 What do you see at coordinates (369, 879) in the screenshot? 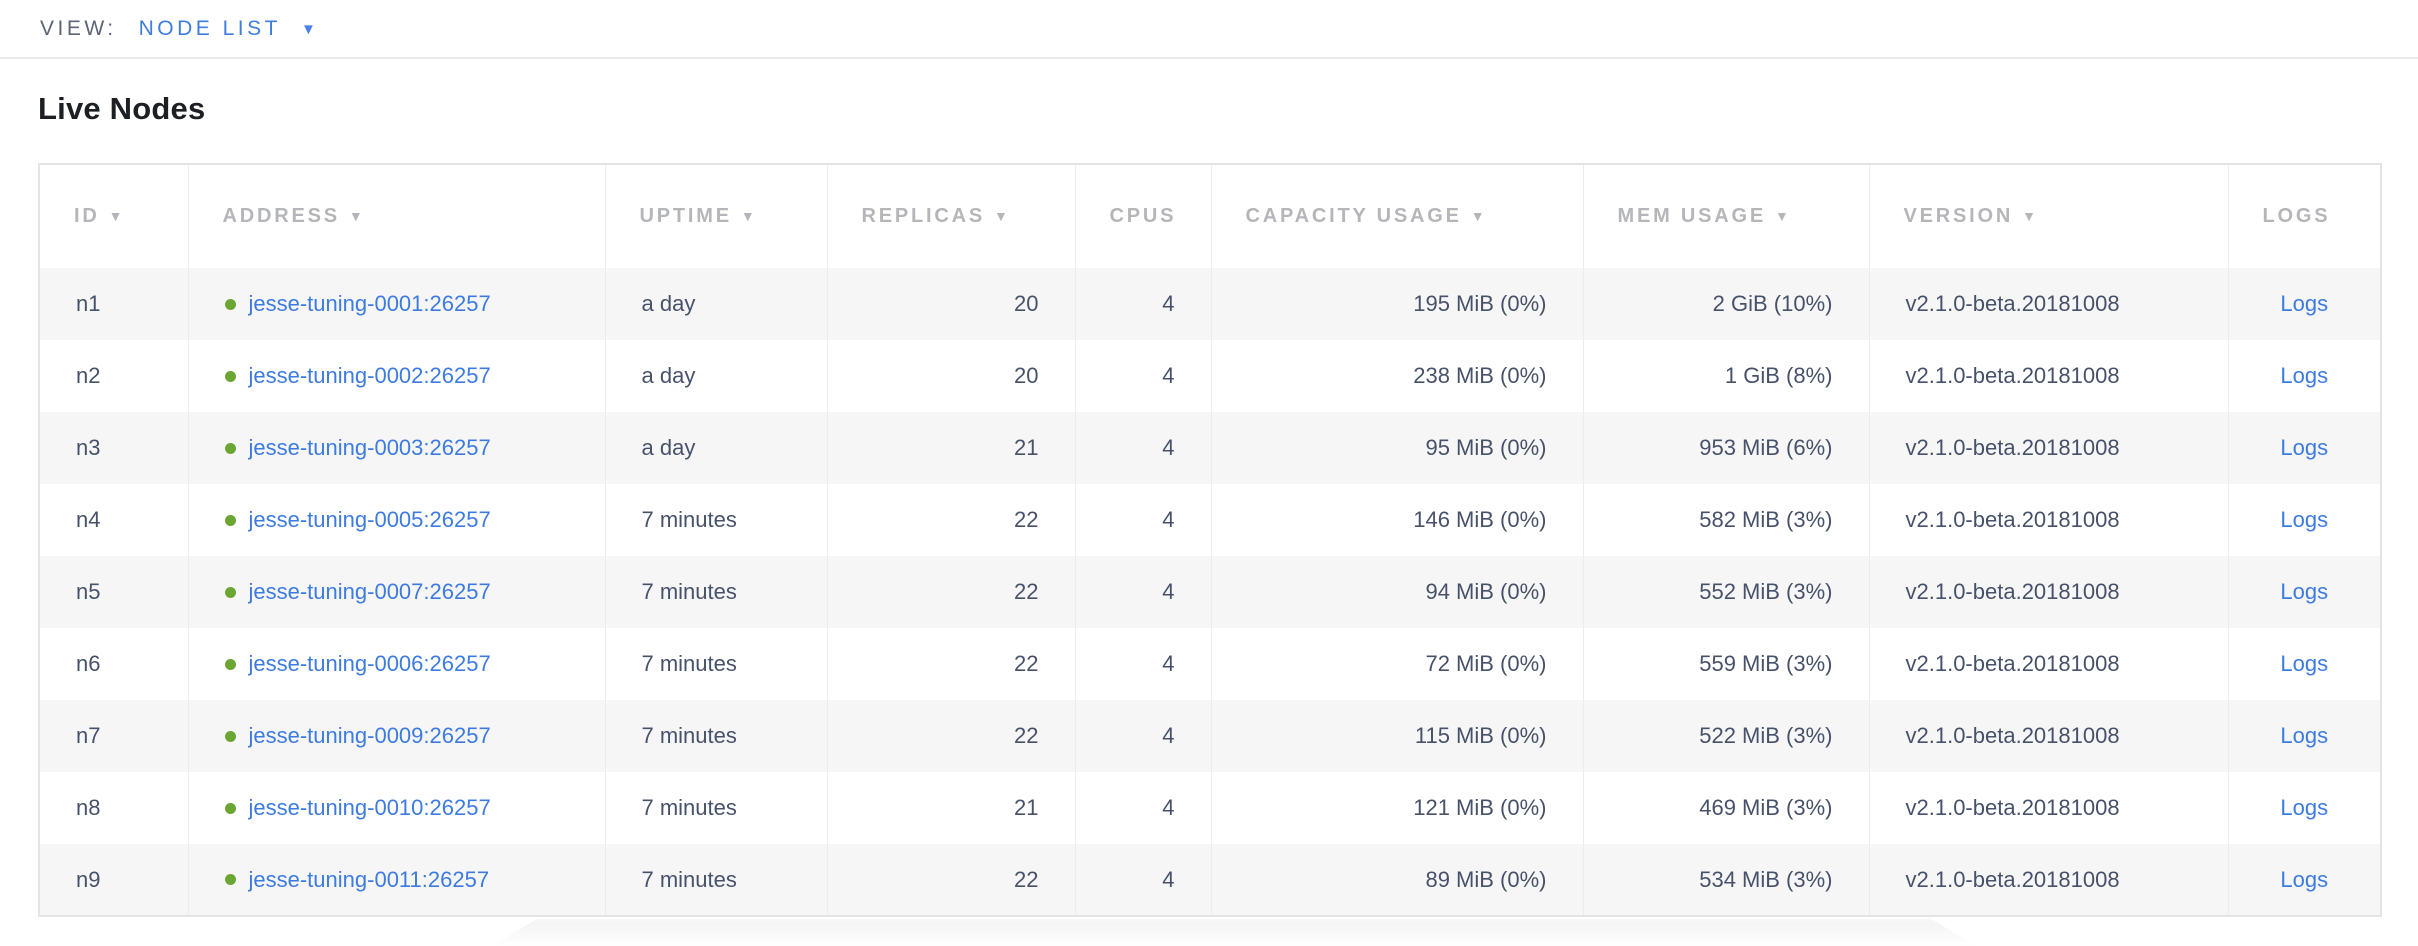
I see `node-address-link: jesse-tuning-0011:26257` at bounding box center [369, 879].